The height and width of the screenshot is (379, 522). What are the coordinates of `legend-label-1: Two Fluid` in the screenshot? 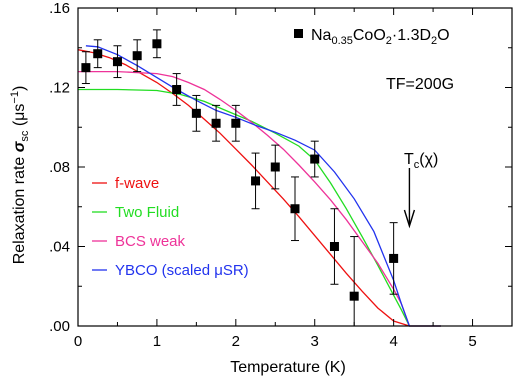 It's located at (147, 212).